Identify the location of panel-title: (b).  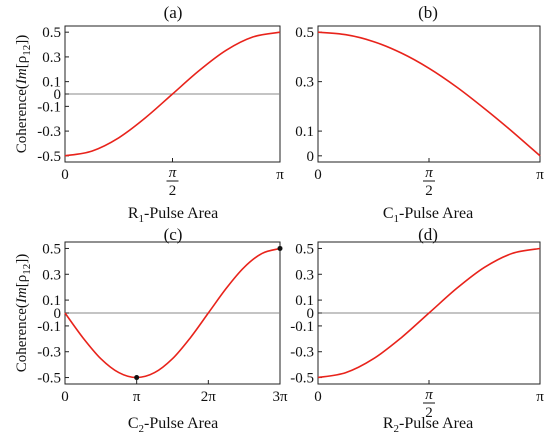
(428, 12).